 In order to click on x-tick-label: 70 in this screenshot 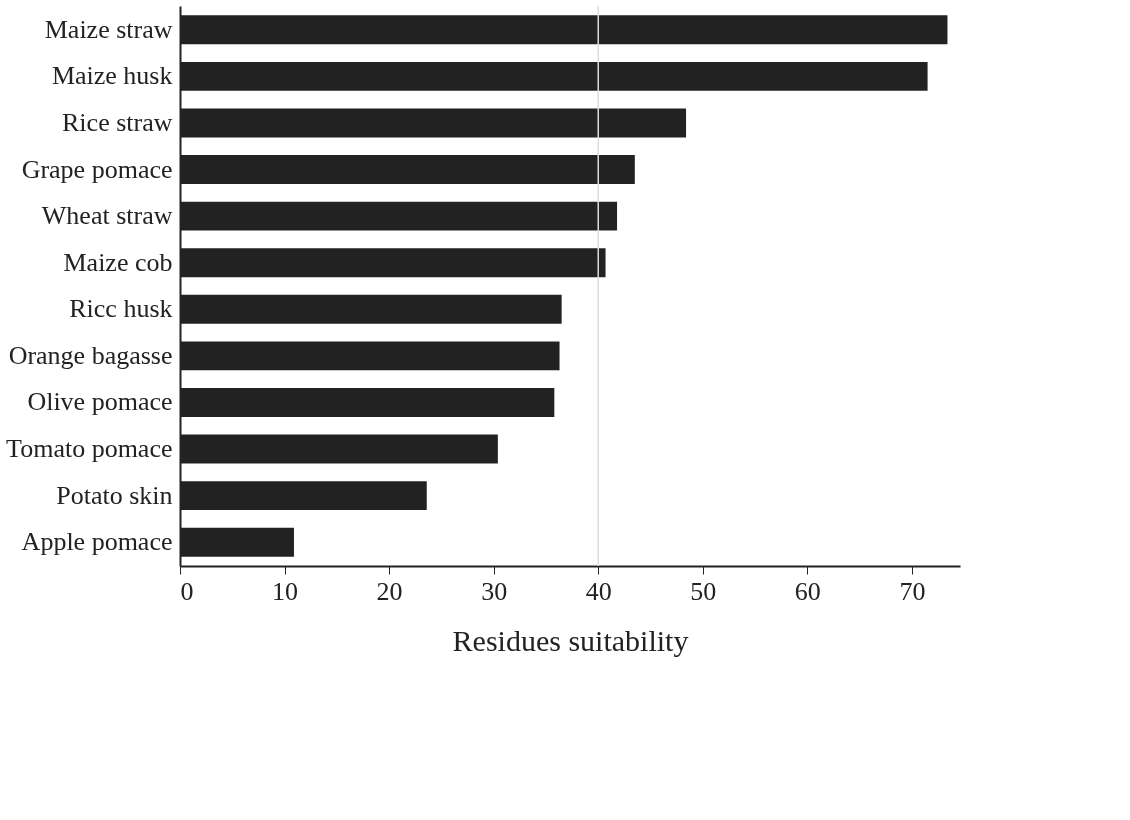, I will do `click(912, 591)`.